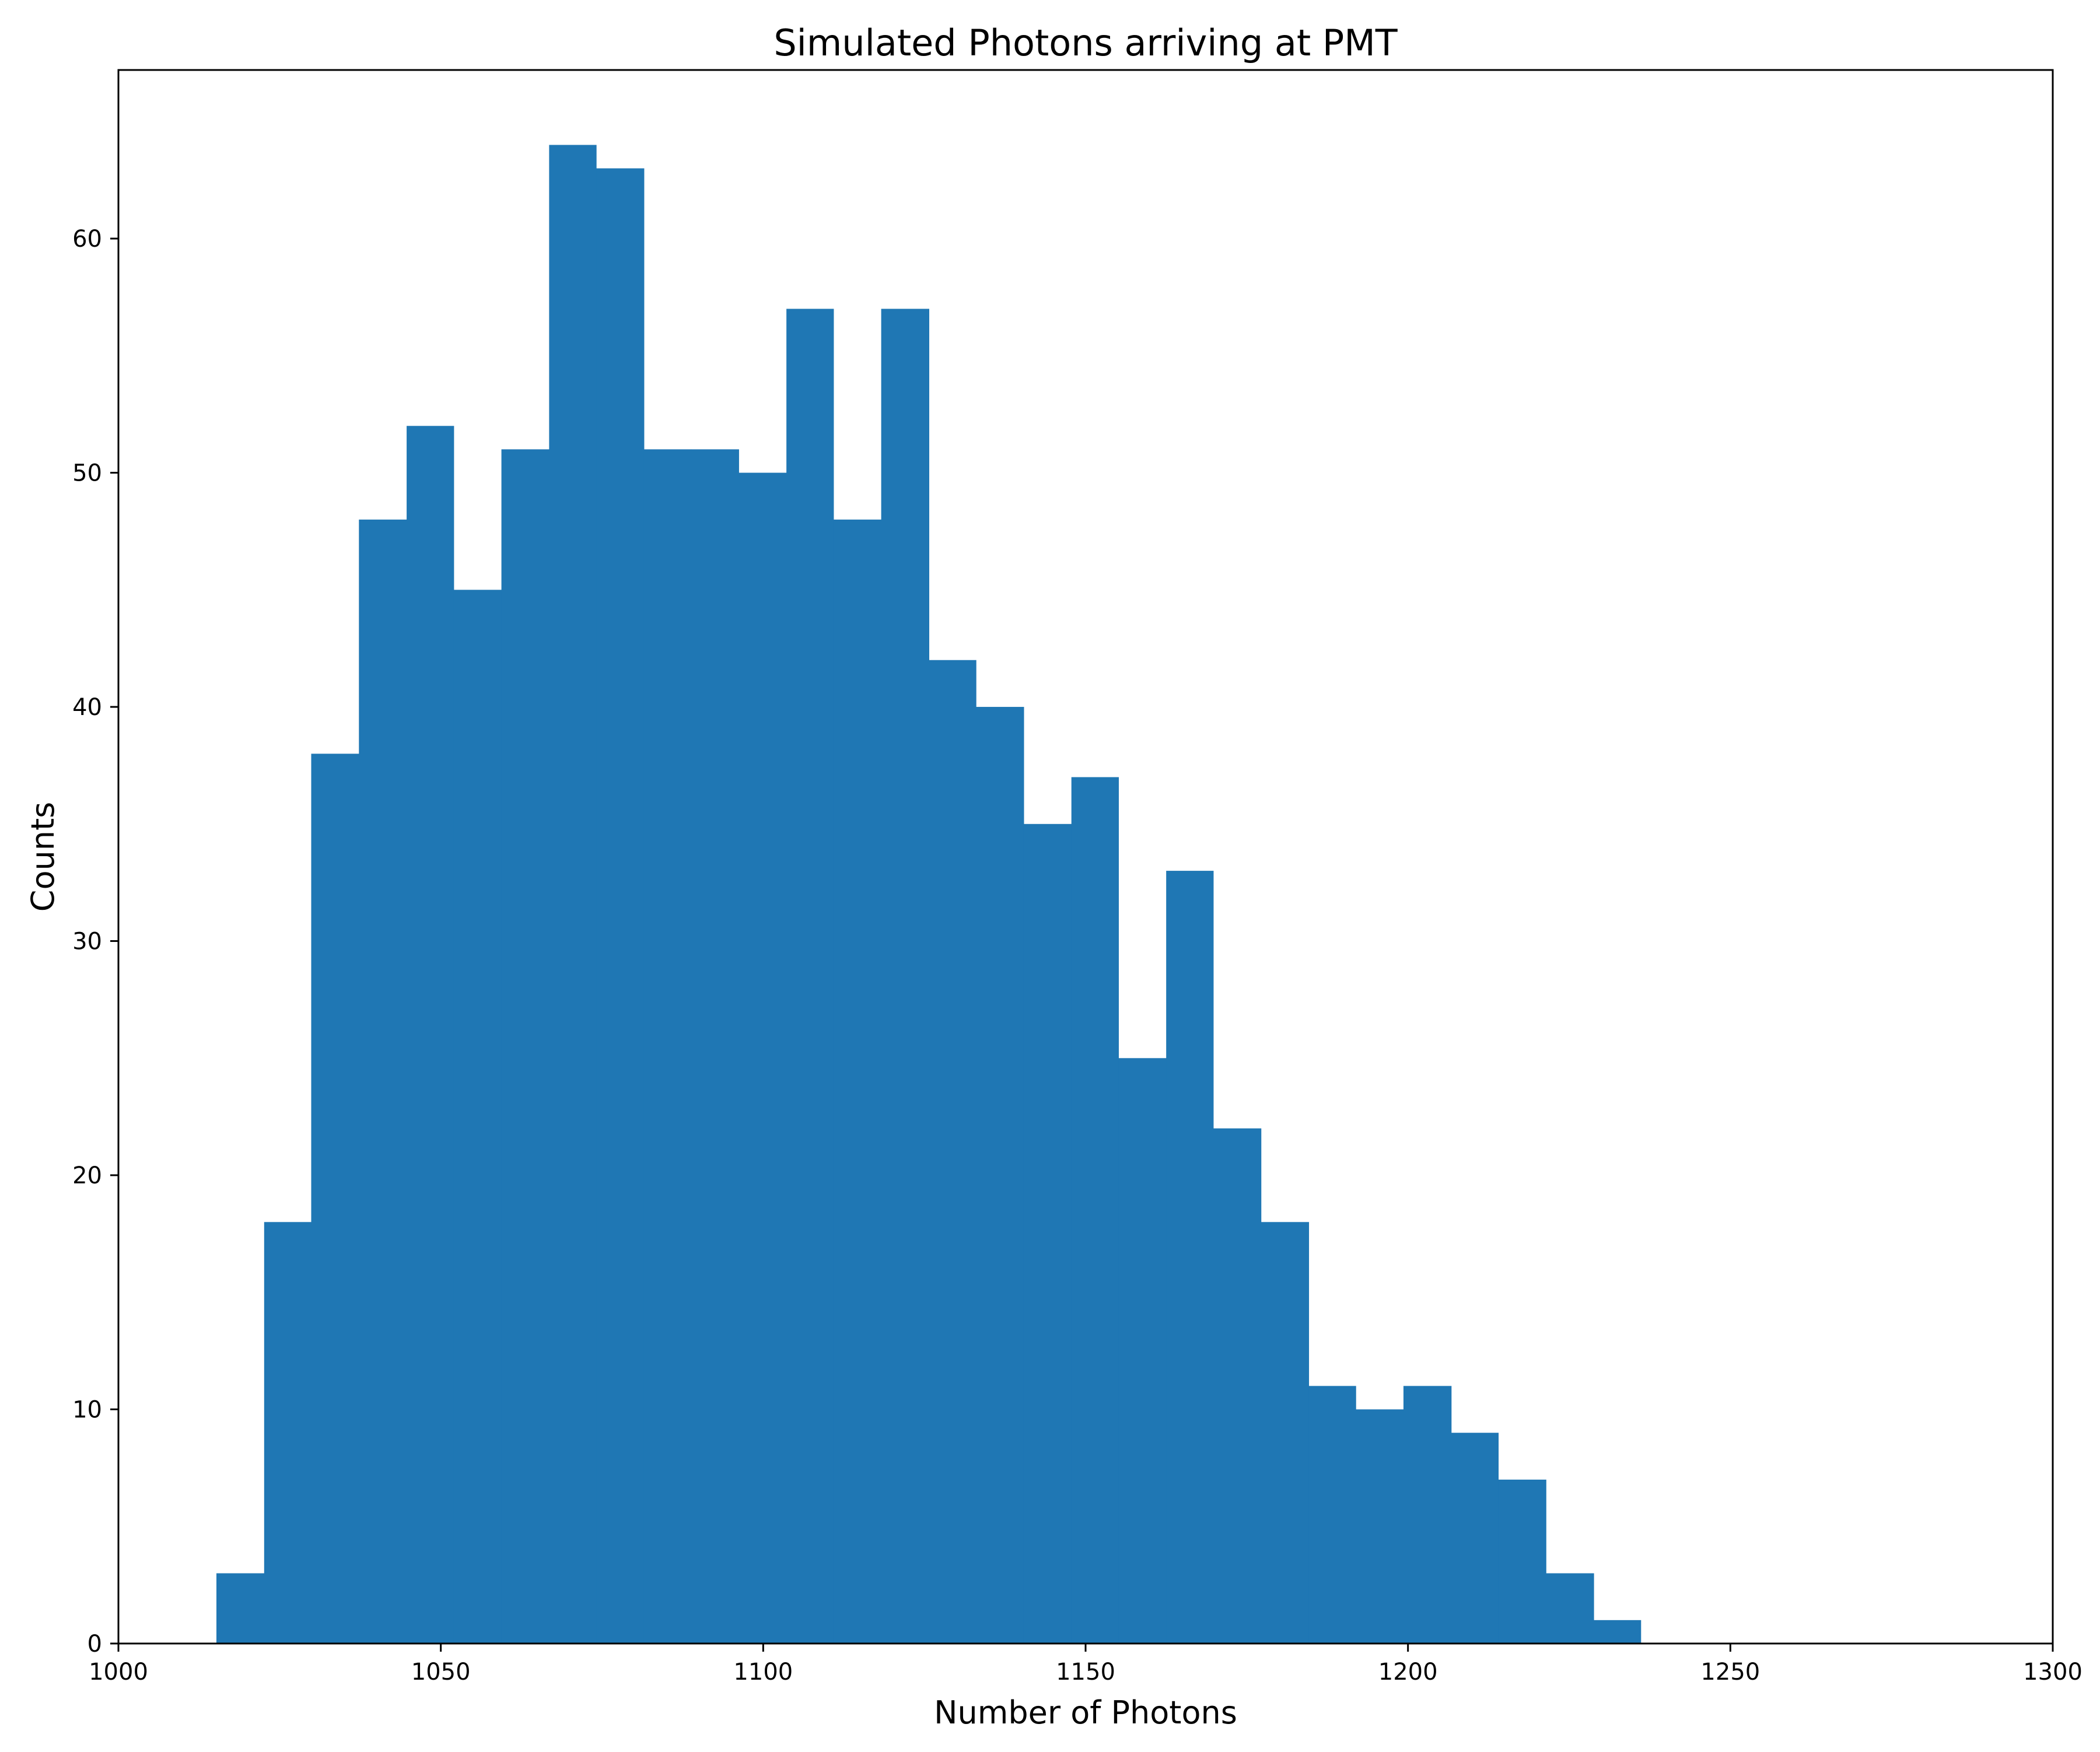 The height and width of the screenshot is (1752, 2100). I want to click on x-axis-label: Number of Photons, so click(1085, 1712).